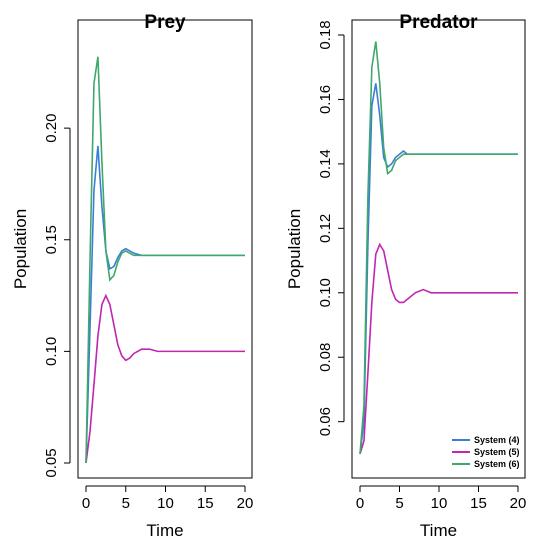  Describe the element at coordinates (497, 440) in the screenshot. I see `legend-label: System (4)` at that location.